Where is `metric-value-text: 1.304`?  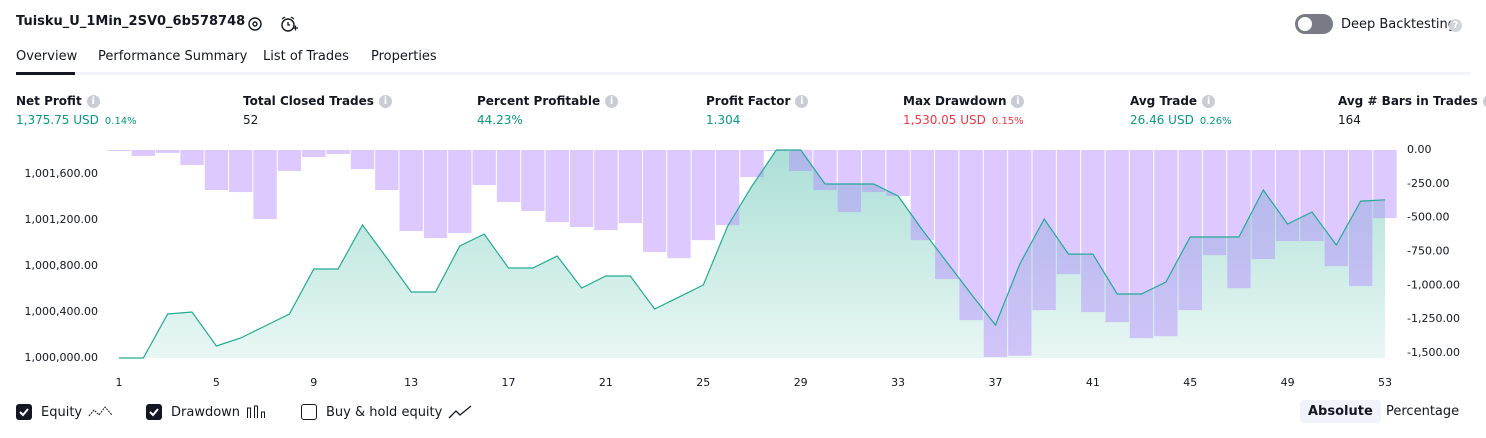
metric-value-text: 1.304 is located at coordinates (723, 120).